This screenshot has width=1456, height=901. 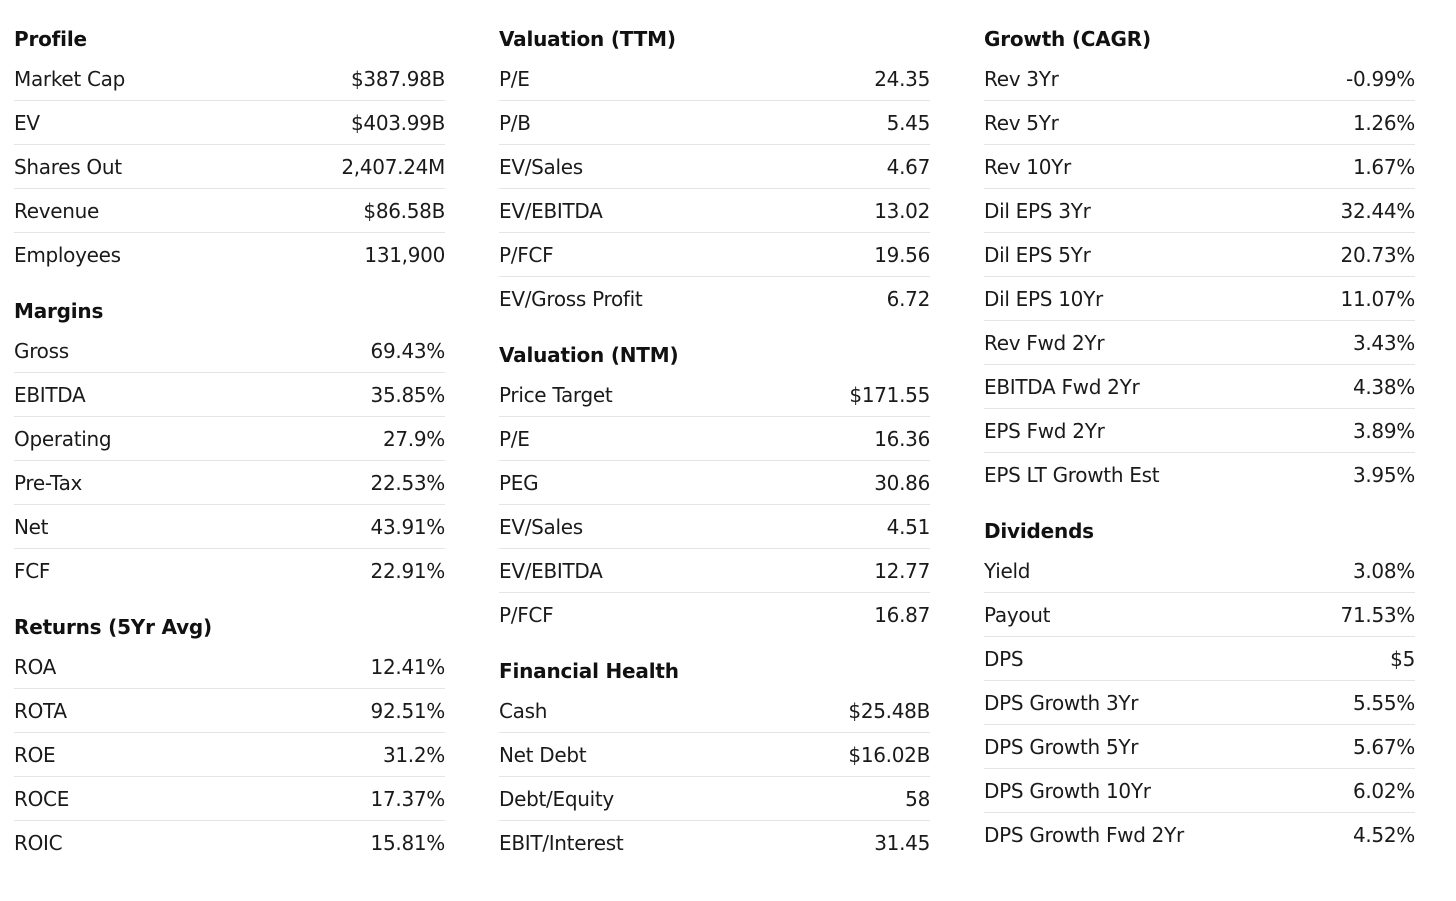 I want to click on metric-row: DPS Growth 3Yr 5.55%, so click(x=1199, y=703).